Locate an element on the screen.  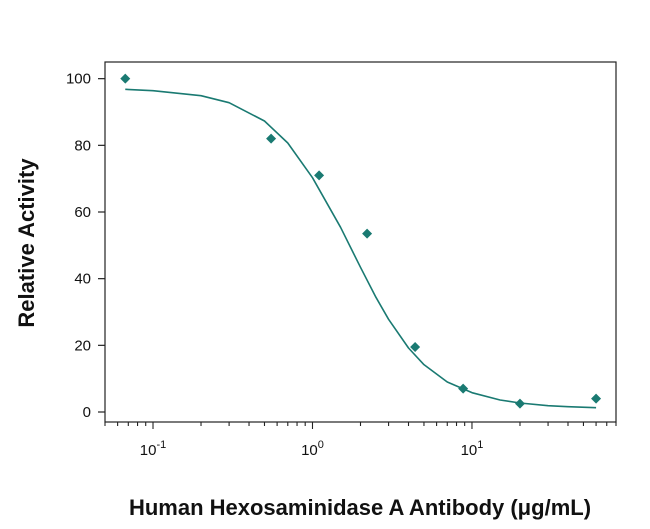
y-tick-label-60: 60 is located at coordinates (82, 212).